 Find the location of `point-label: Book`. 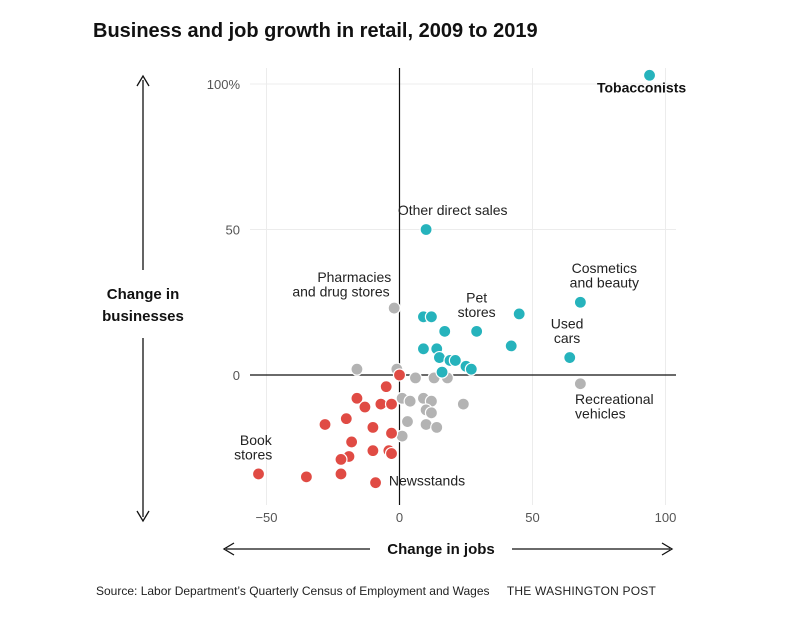

point-label: Book is located at coordinates (256, 440).